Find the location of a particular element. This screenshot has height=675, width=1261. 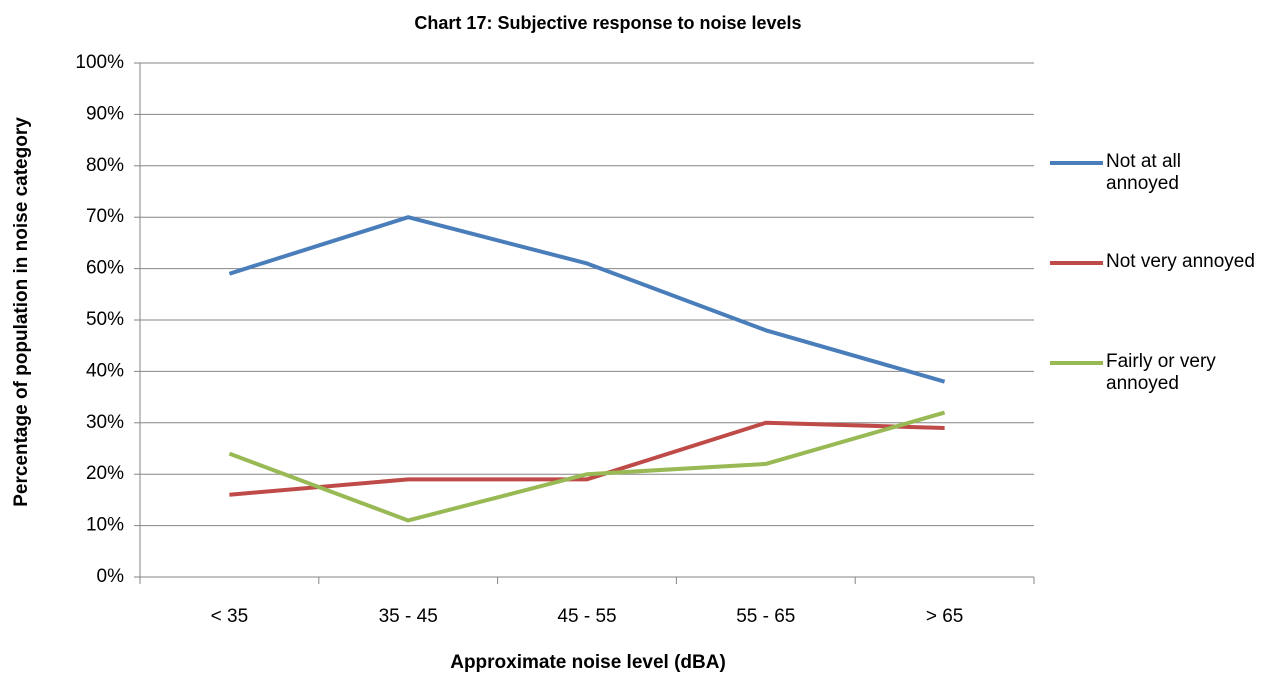

y-tick-label: 30% is located at coordinates (105, 422).